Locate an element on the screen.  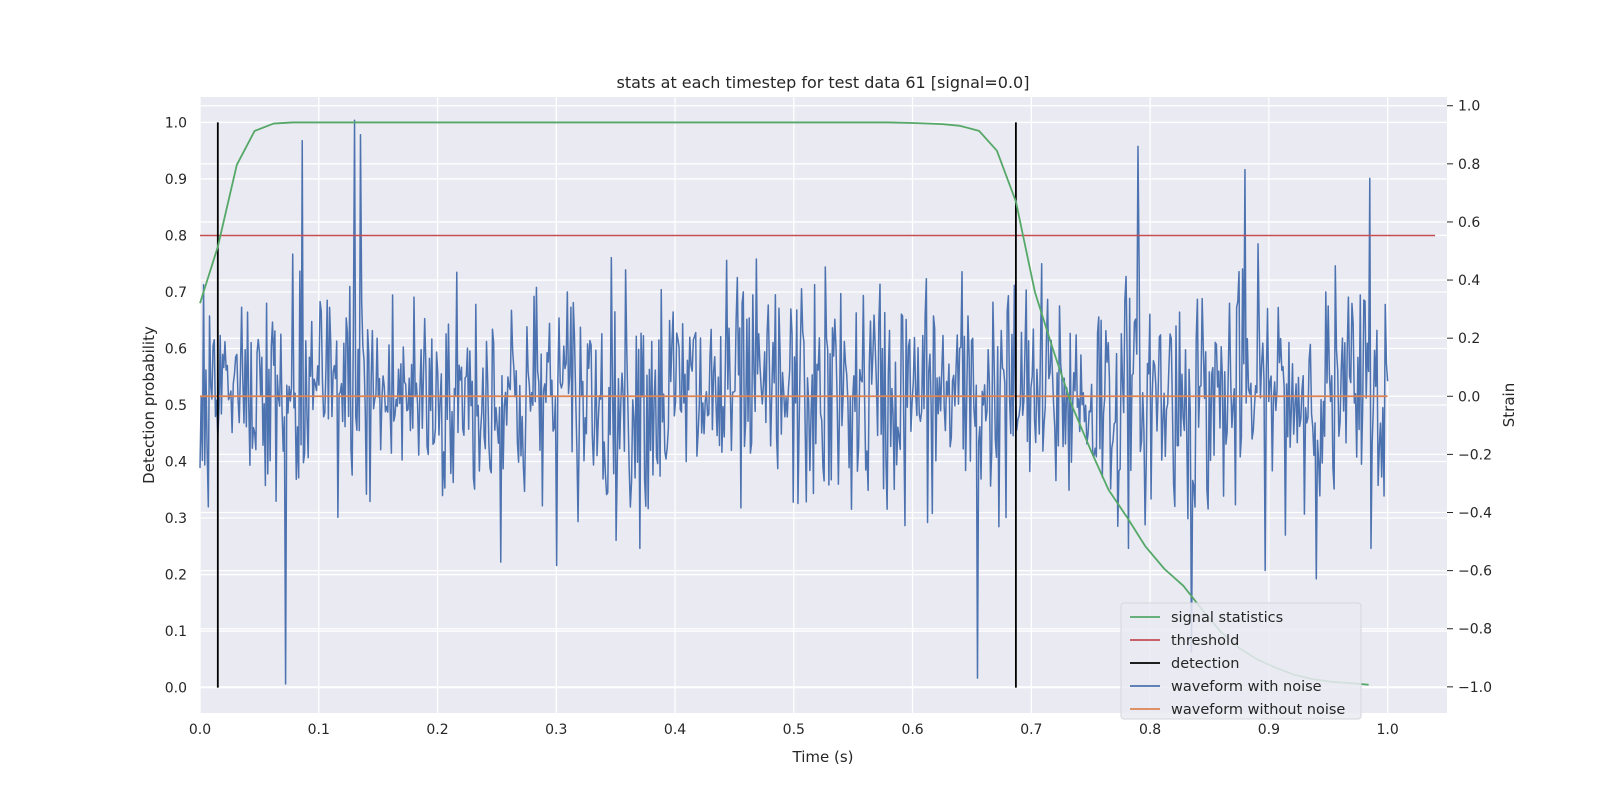
x-tick-label: 1.0 is located at coordinates (1387, 730).